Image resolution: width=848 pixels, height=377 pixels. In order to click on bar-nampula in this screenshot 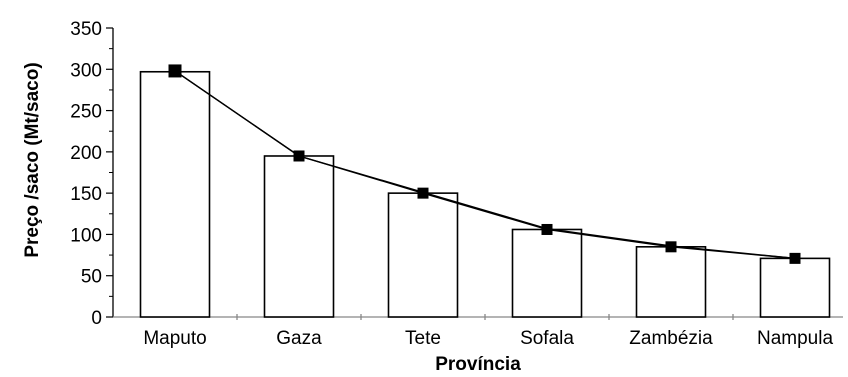, I will do `click(795, 287)`.